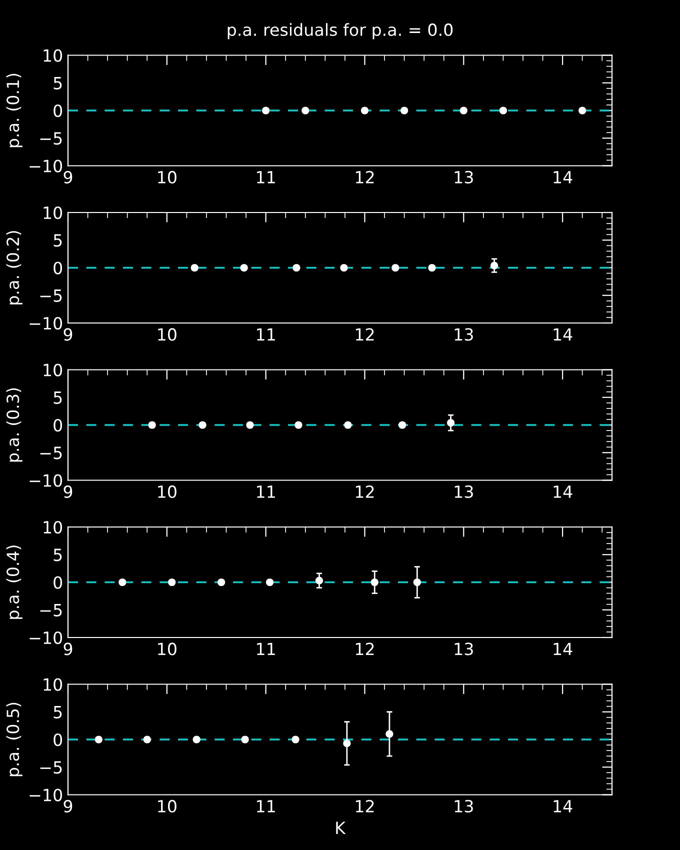 The height and width of the screenshot is (850, 680). Describe the element at coordinates (14, 739) in the screenshot. I see `y-axis-title: p.a. (0.5)` at that location.